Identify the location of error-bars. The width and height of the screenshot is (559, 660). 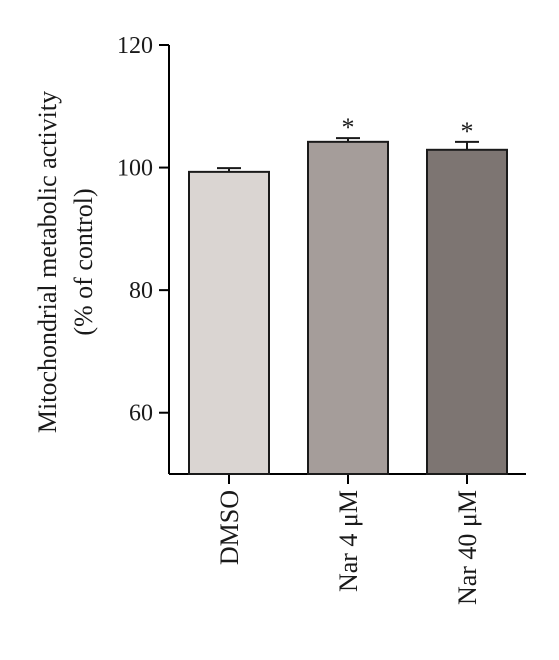
(348, 154).